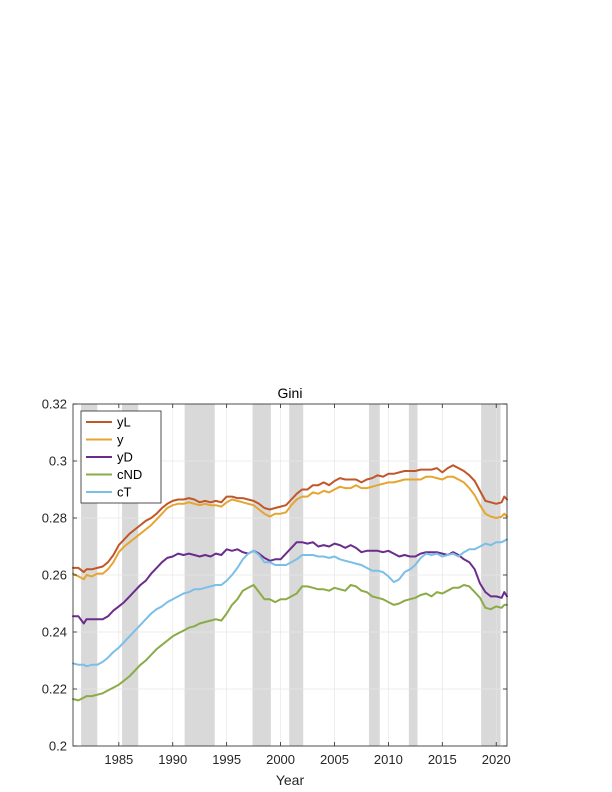  What do you see at coordinates (334, 759) in the screenshot?
I see `x-tick-label: 2005` at bounding box center [334, 759].